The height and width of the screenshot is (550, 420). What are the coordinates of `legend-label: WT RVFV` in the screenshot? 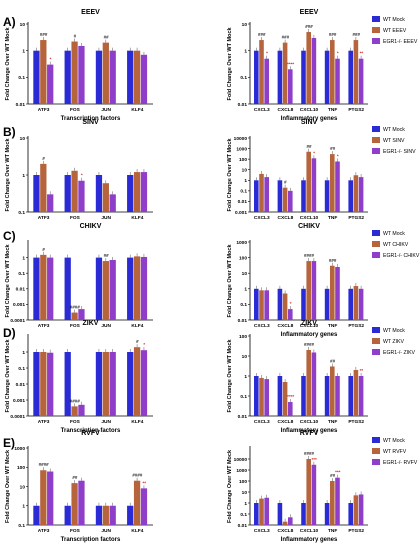 It's located at (395, 452).